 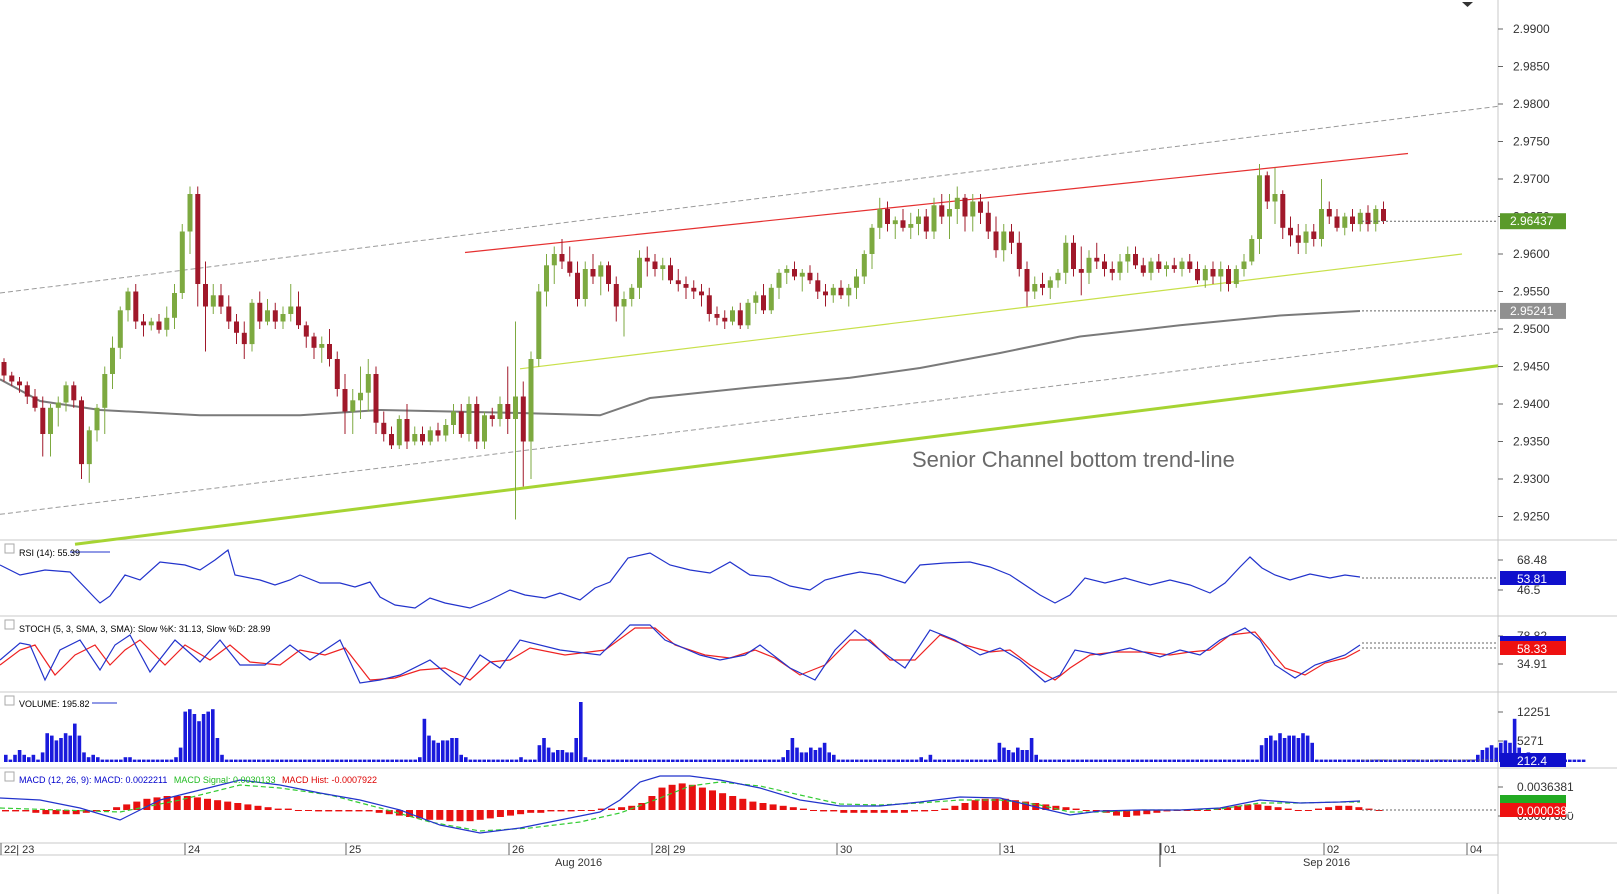 I want to click on macd-badge-label: 0.0000389, so click(x=1545, y=811).